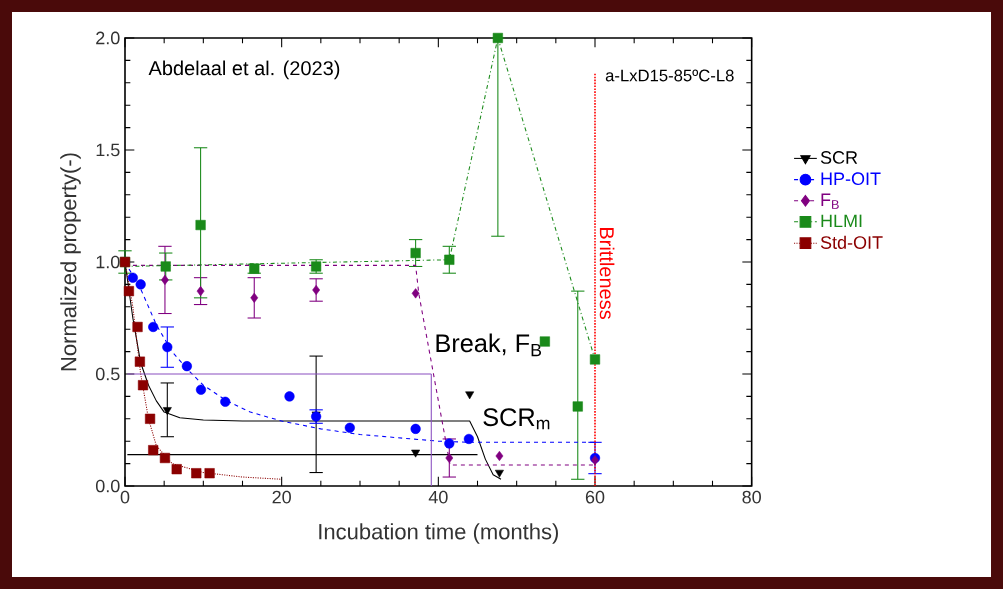 Image resolution: width=1003 pixels, height=589 pixels. Describe the element at coordinates (489, 345) in the screenshot. I see `annotation: Break, F$_{B}$` at that location.